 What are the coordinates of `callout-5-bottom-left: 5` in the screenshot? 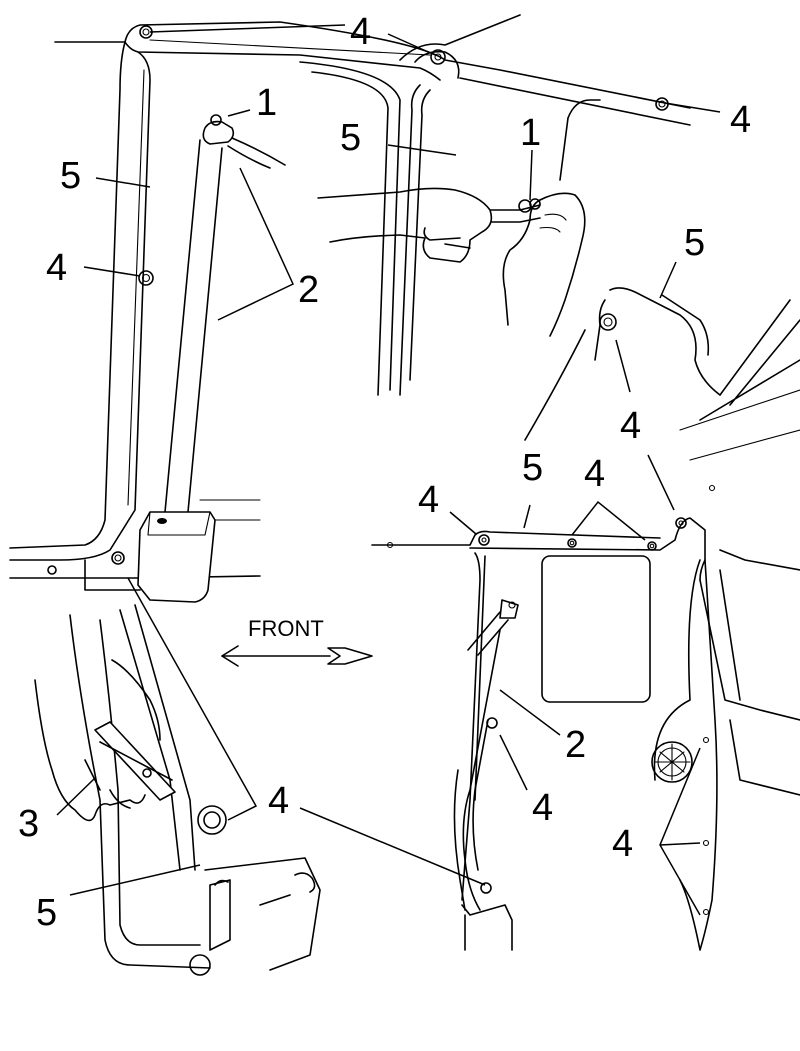 It's located at (46, 913).